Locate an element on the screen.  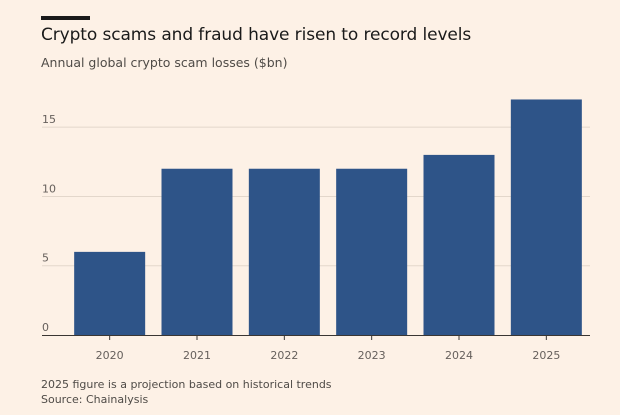
header-accent-bar is located at coordinates (65, 18).